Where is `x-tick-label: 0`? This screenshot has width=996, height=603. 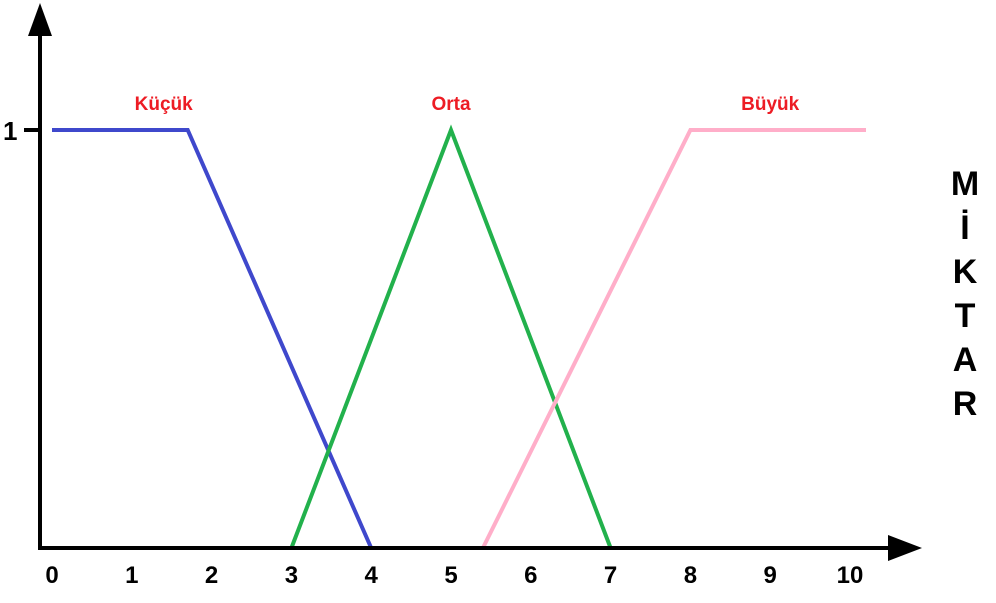
x-tick-label: 0 is located at coordinates (51, 575).